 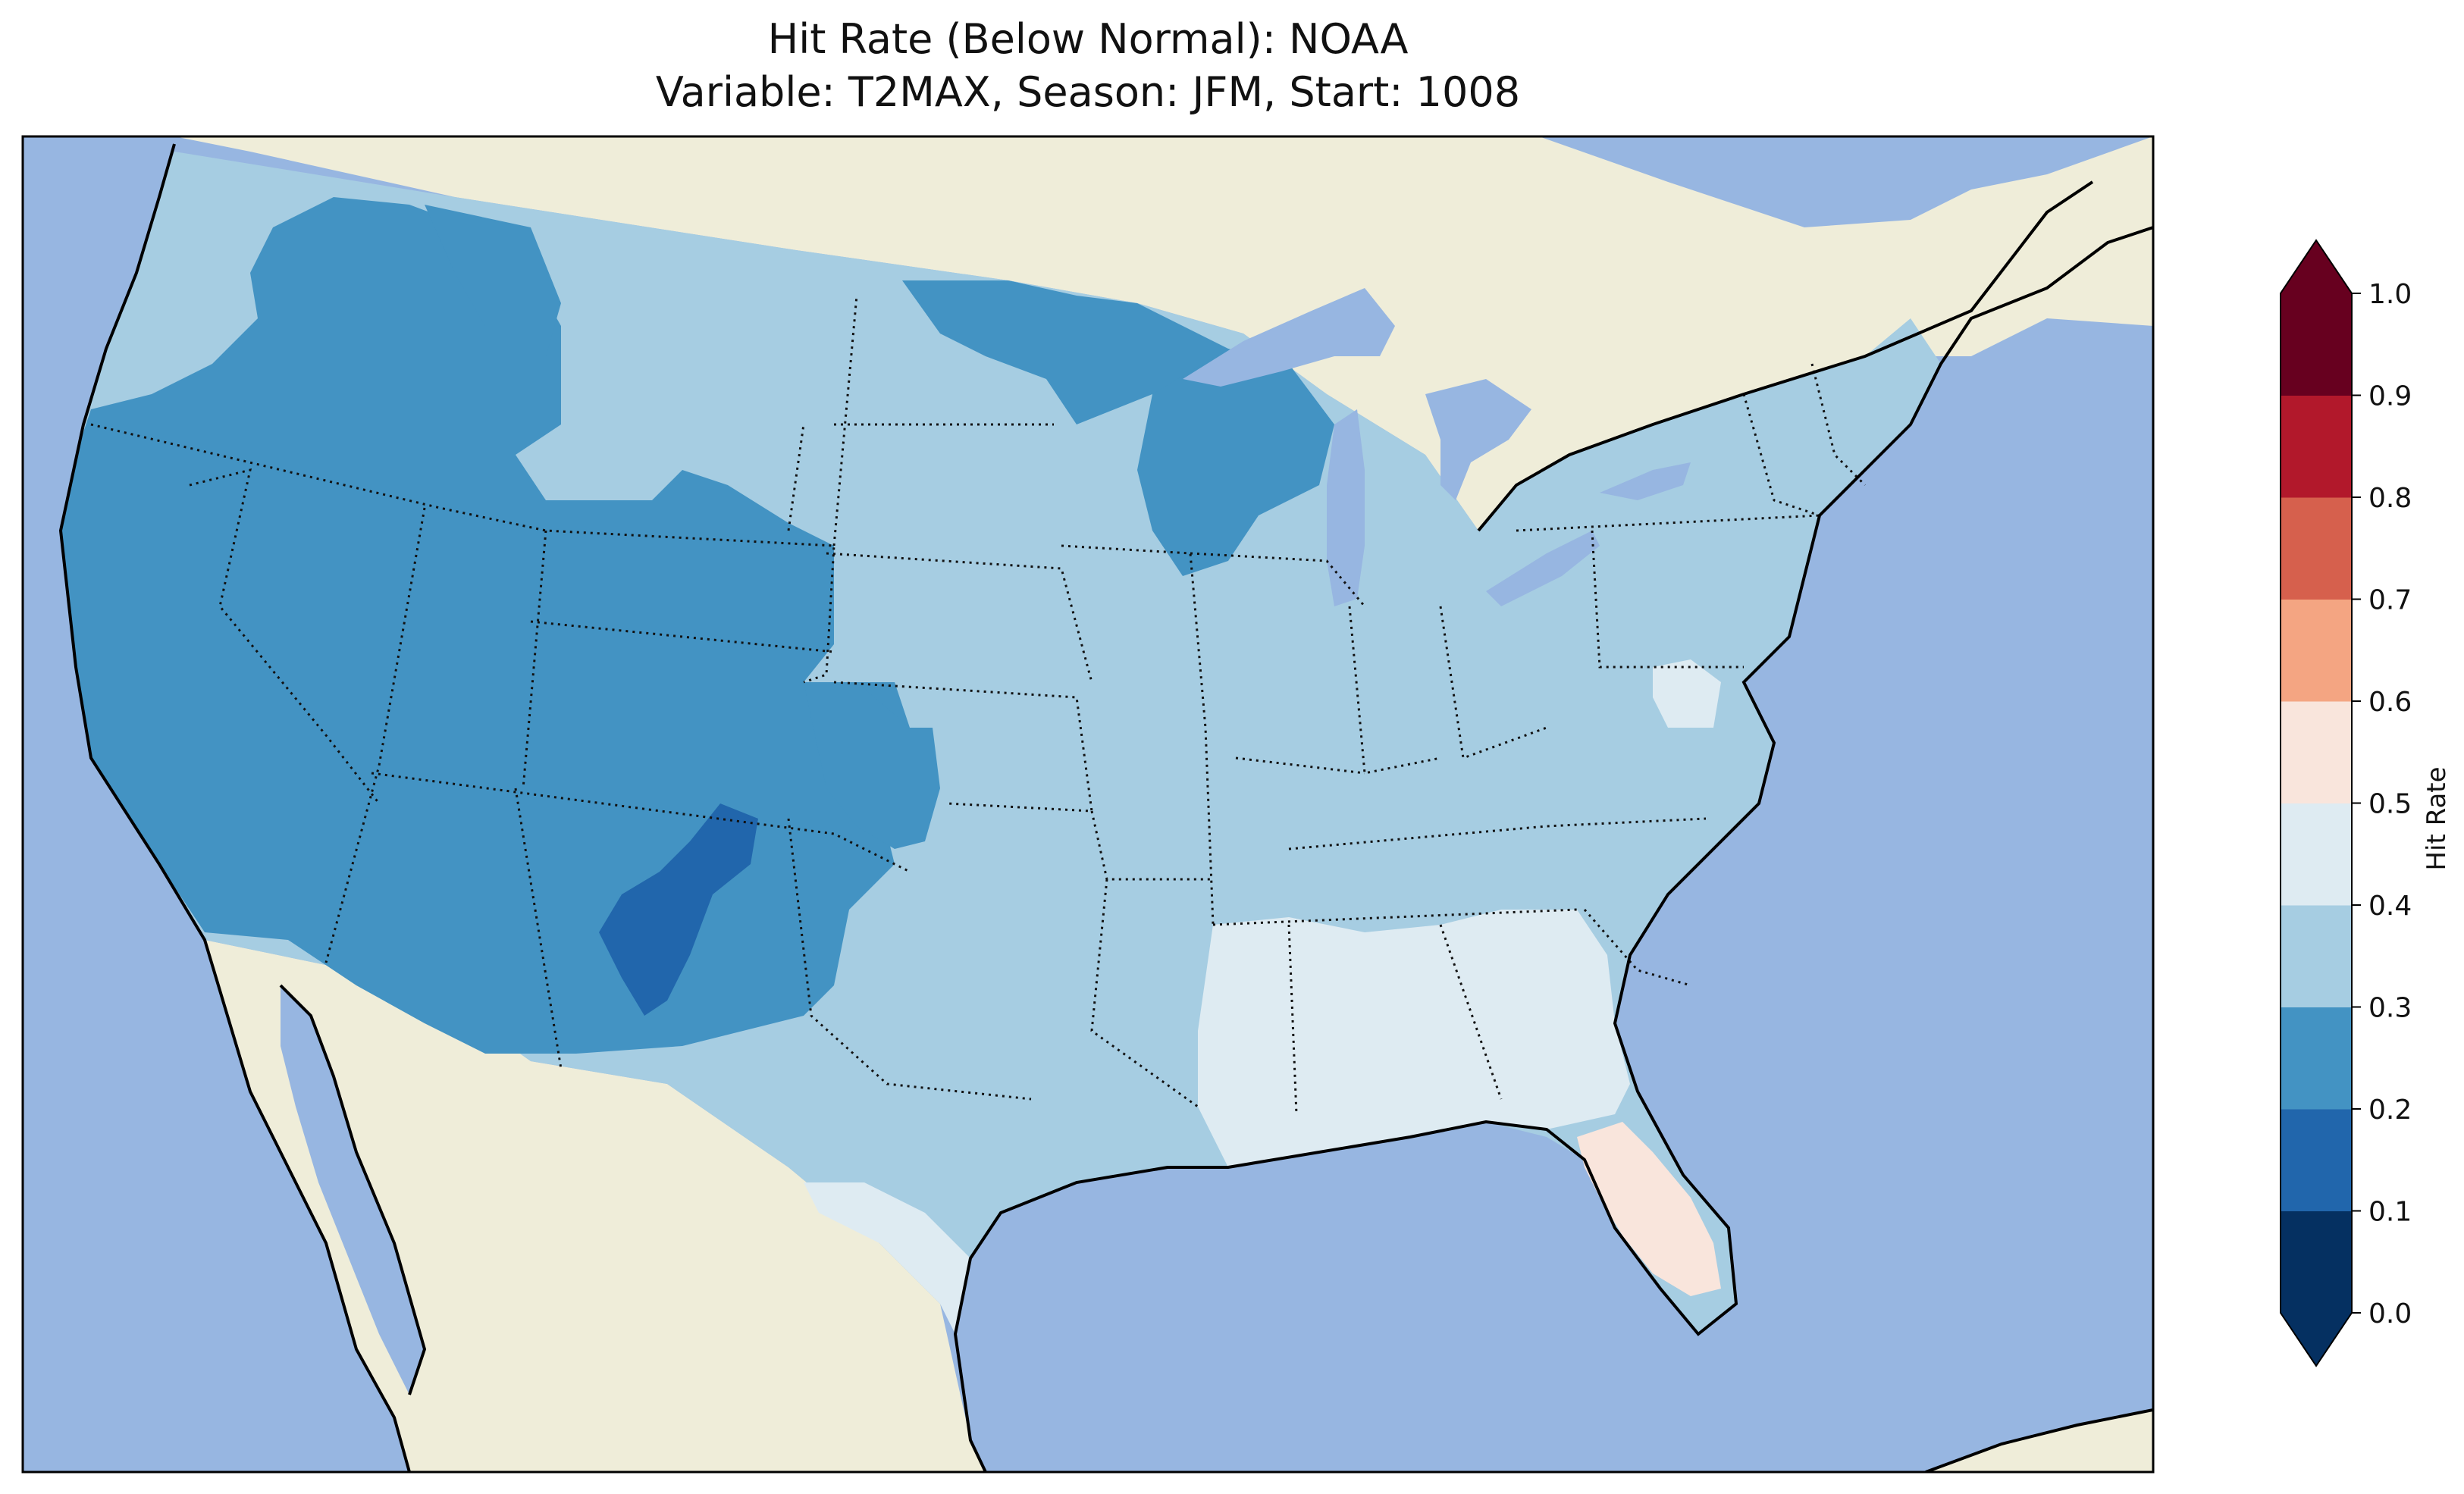 I want to click on bin-0.4-0.5-texas, so click(x=887, y=1258).